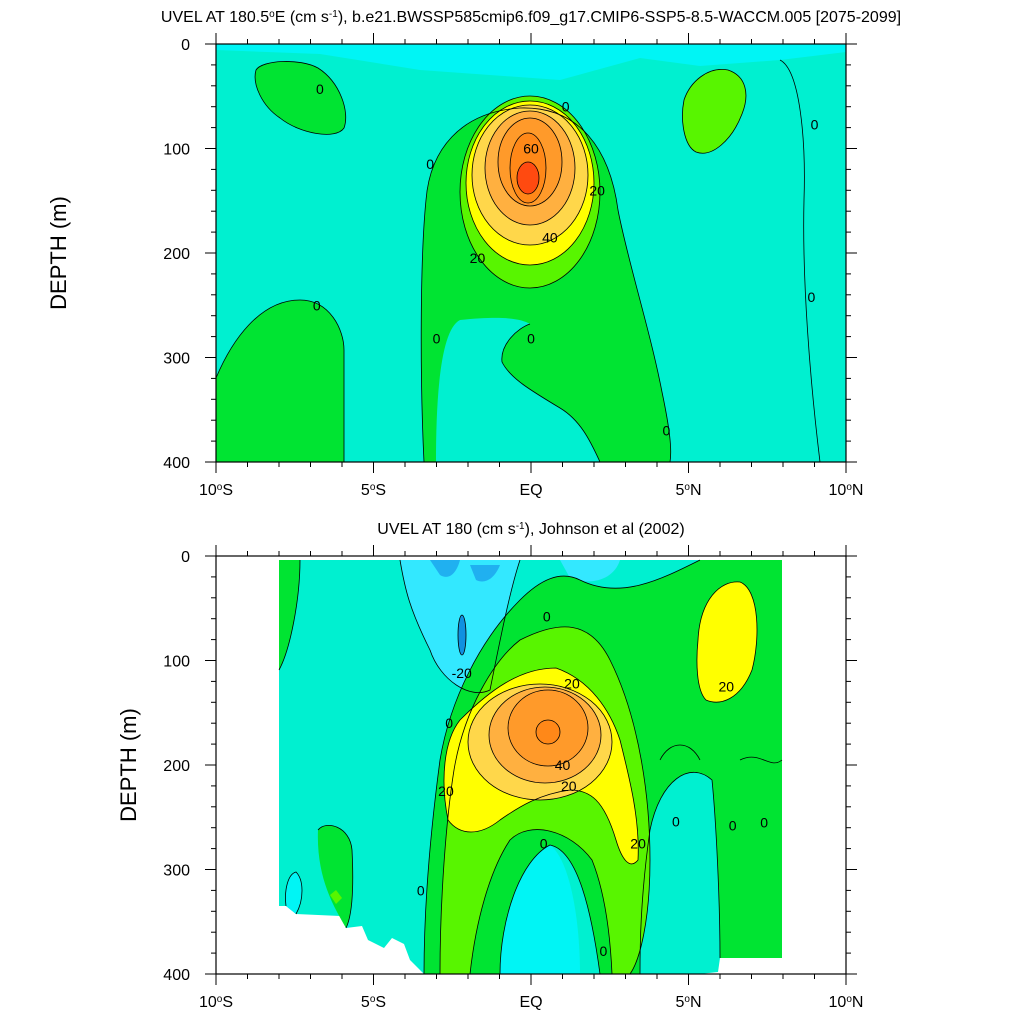  I want to click on top-y-axis-title: DEPTH (m), so click(58, 253).